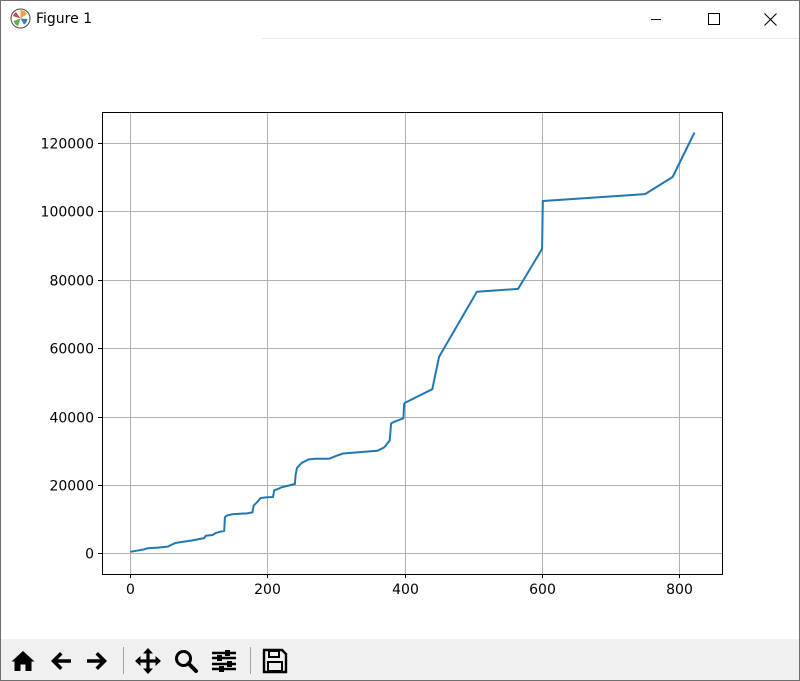 This screenshot has height=681, width=800. Describe the element at coordinates (67, 145) in the screenshot. I see `y-tick-label: 120000` at that location.